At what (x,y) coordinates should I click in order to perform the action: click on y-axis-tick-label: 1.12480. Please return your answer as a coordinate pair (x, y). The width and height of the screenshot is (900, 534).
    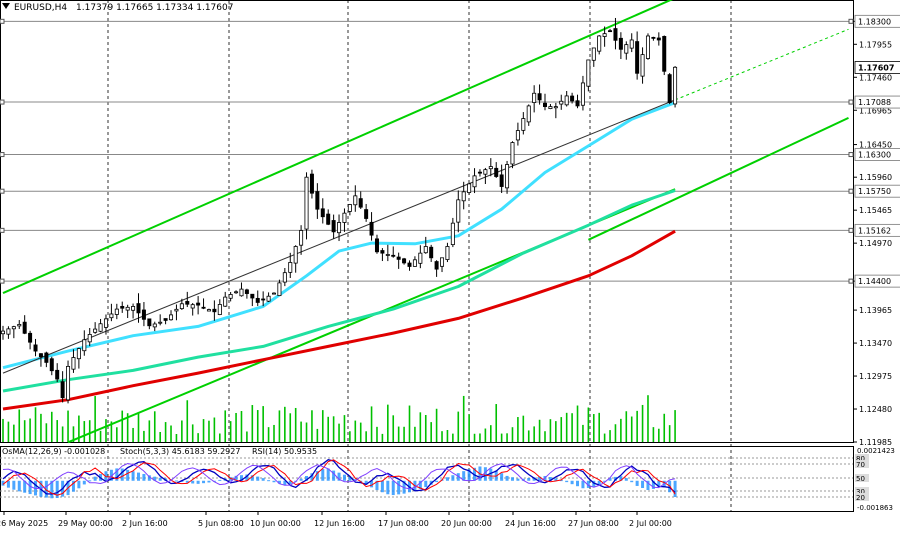
    Looking at the image, I should click on (875, 409).